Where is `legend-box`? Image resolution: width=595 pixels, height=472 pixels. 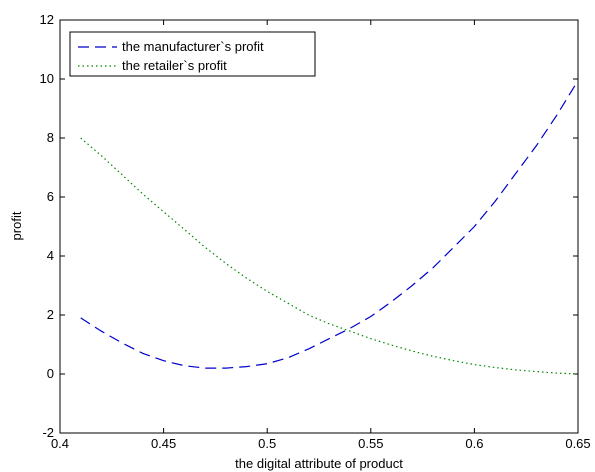 legend-box is located at coordinates (192, 54).